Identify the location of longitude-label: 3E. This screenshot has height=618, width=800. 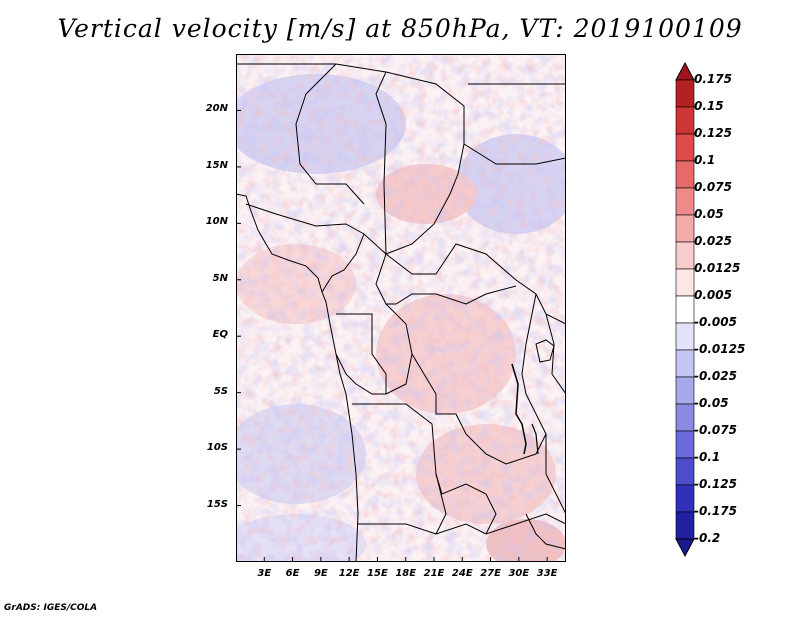
(264, 573).